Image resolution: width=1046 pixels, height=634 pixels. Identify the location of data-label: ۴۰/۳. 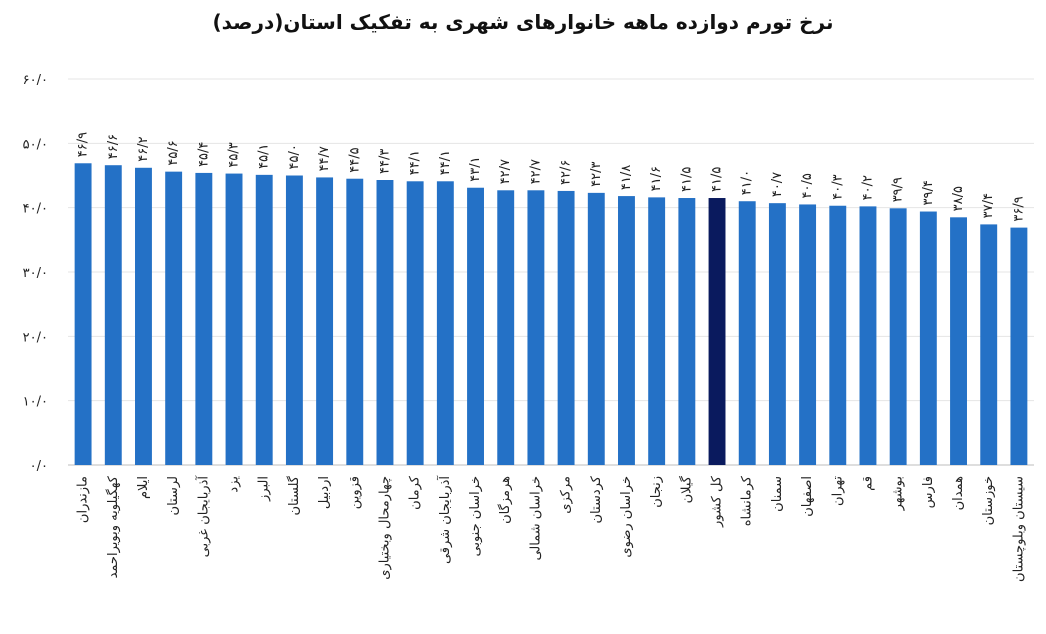
(837, 186).